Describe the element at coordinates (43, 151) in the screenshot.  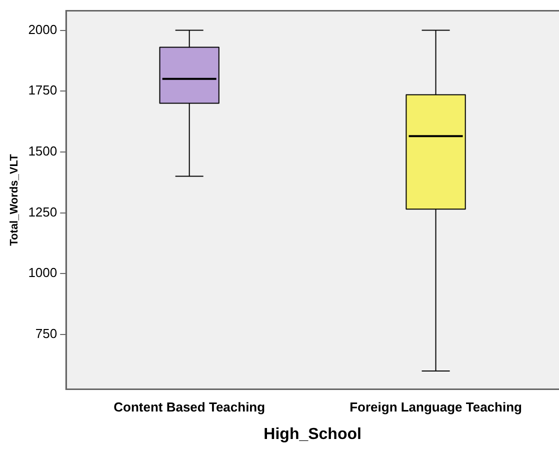
I see `y-tick-label: 1500` at that location.